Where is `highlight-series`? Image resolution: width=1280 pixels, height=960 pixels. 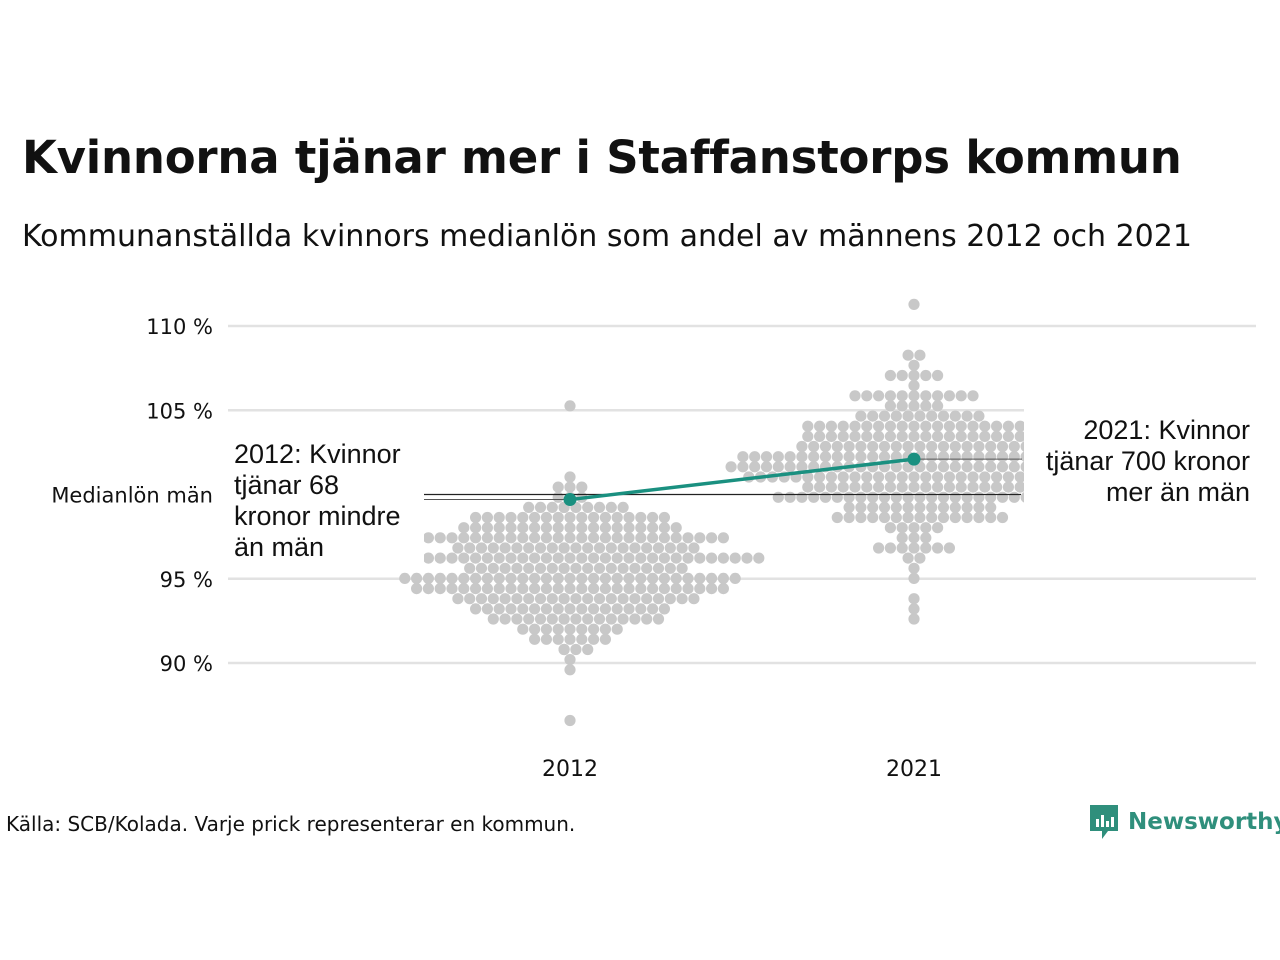
highlight-series is located at coordinates (742, 479).